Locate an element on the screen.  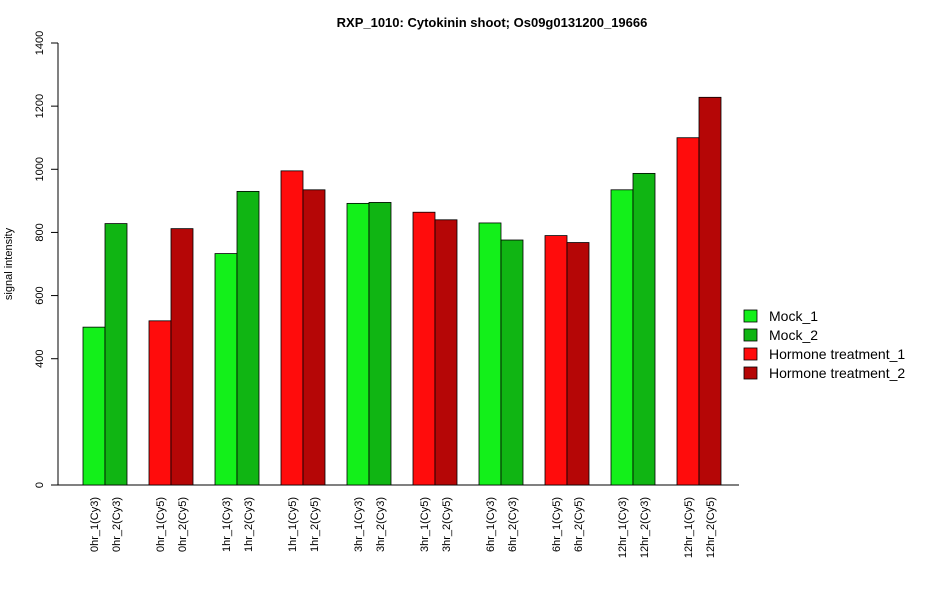
x-tick-label: 6hr_1(Cy3) is located at coordinates (491, 524).